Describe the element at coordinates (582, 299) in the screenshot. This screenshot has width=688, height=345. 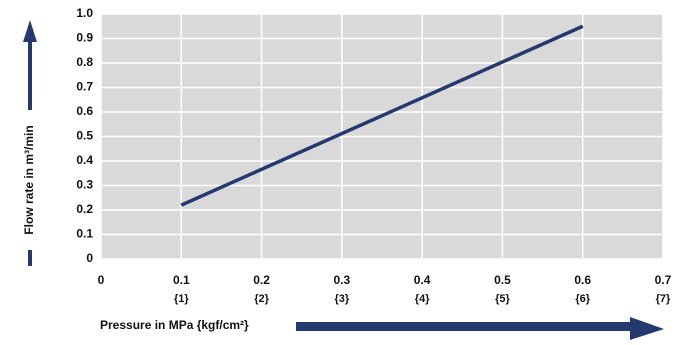
I see `x-tick-sublabel: {6}` at that location.